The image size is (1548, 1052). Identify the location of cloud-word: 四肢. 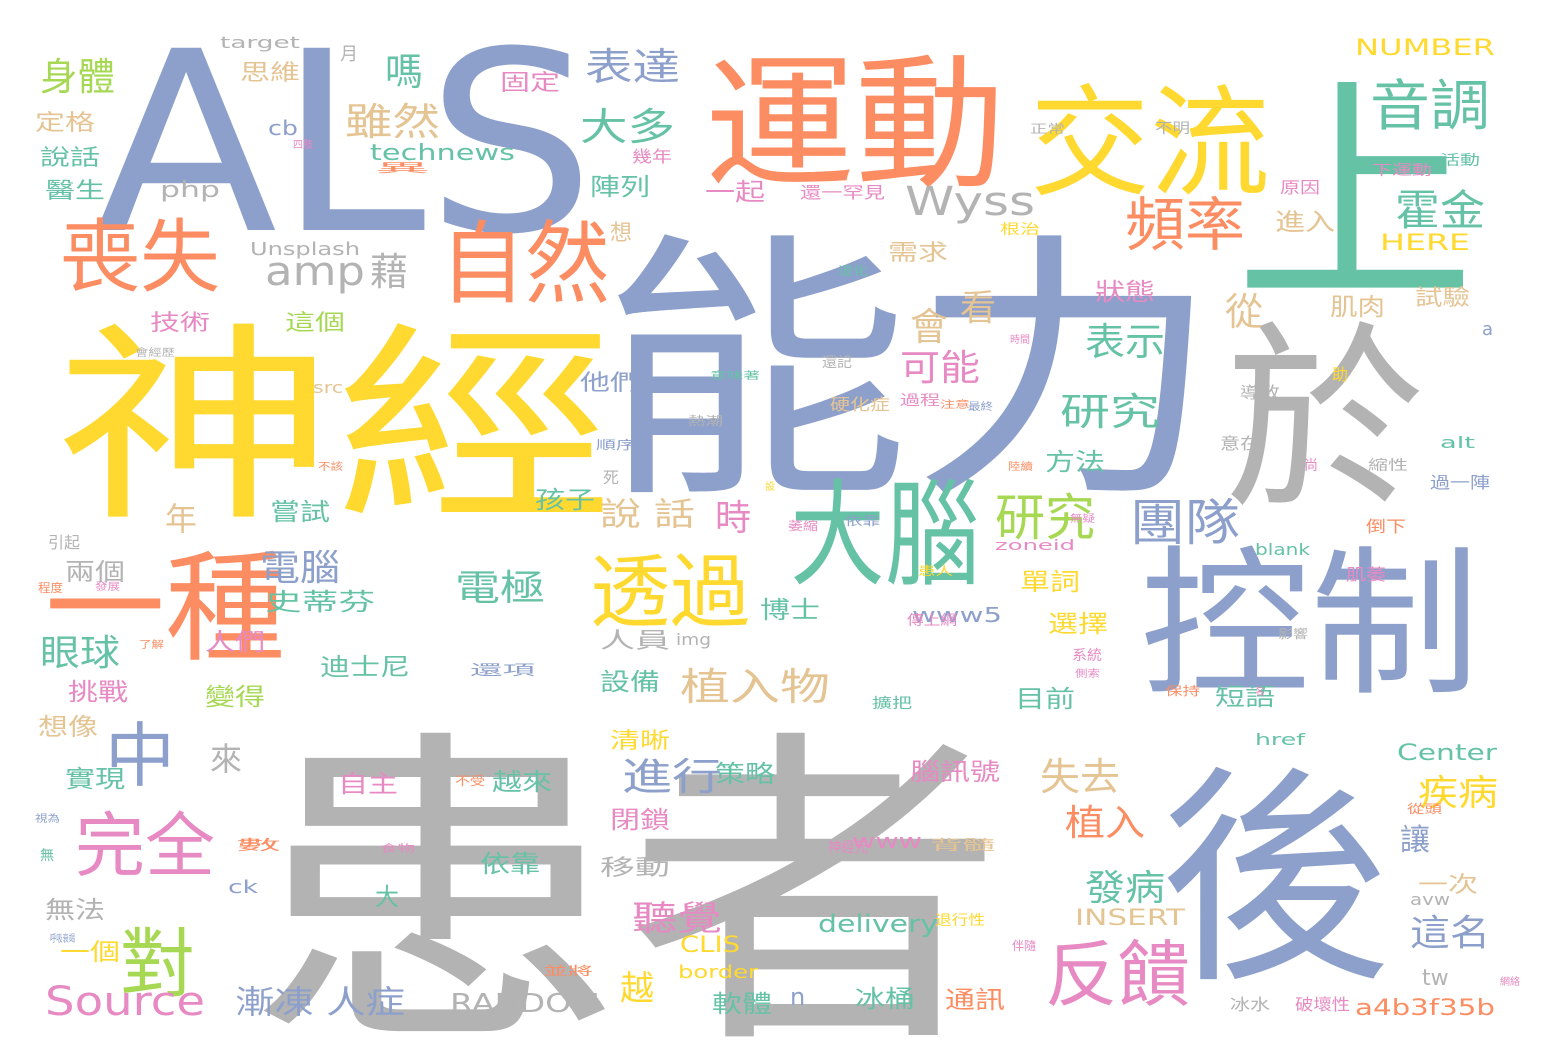
(303, 144).